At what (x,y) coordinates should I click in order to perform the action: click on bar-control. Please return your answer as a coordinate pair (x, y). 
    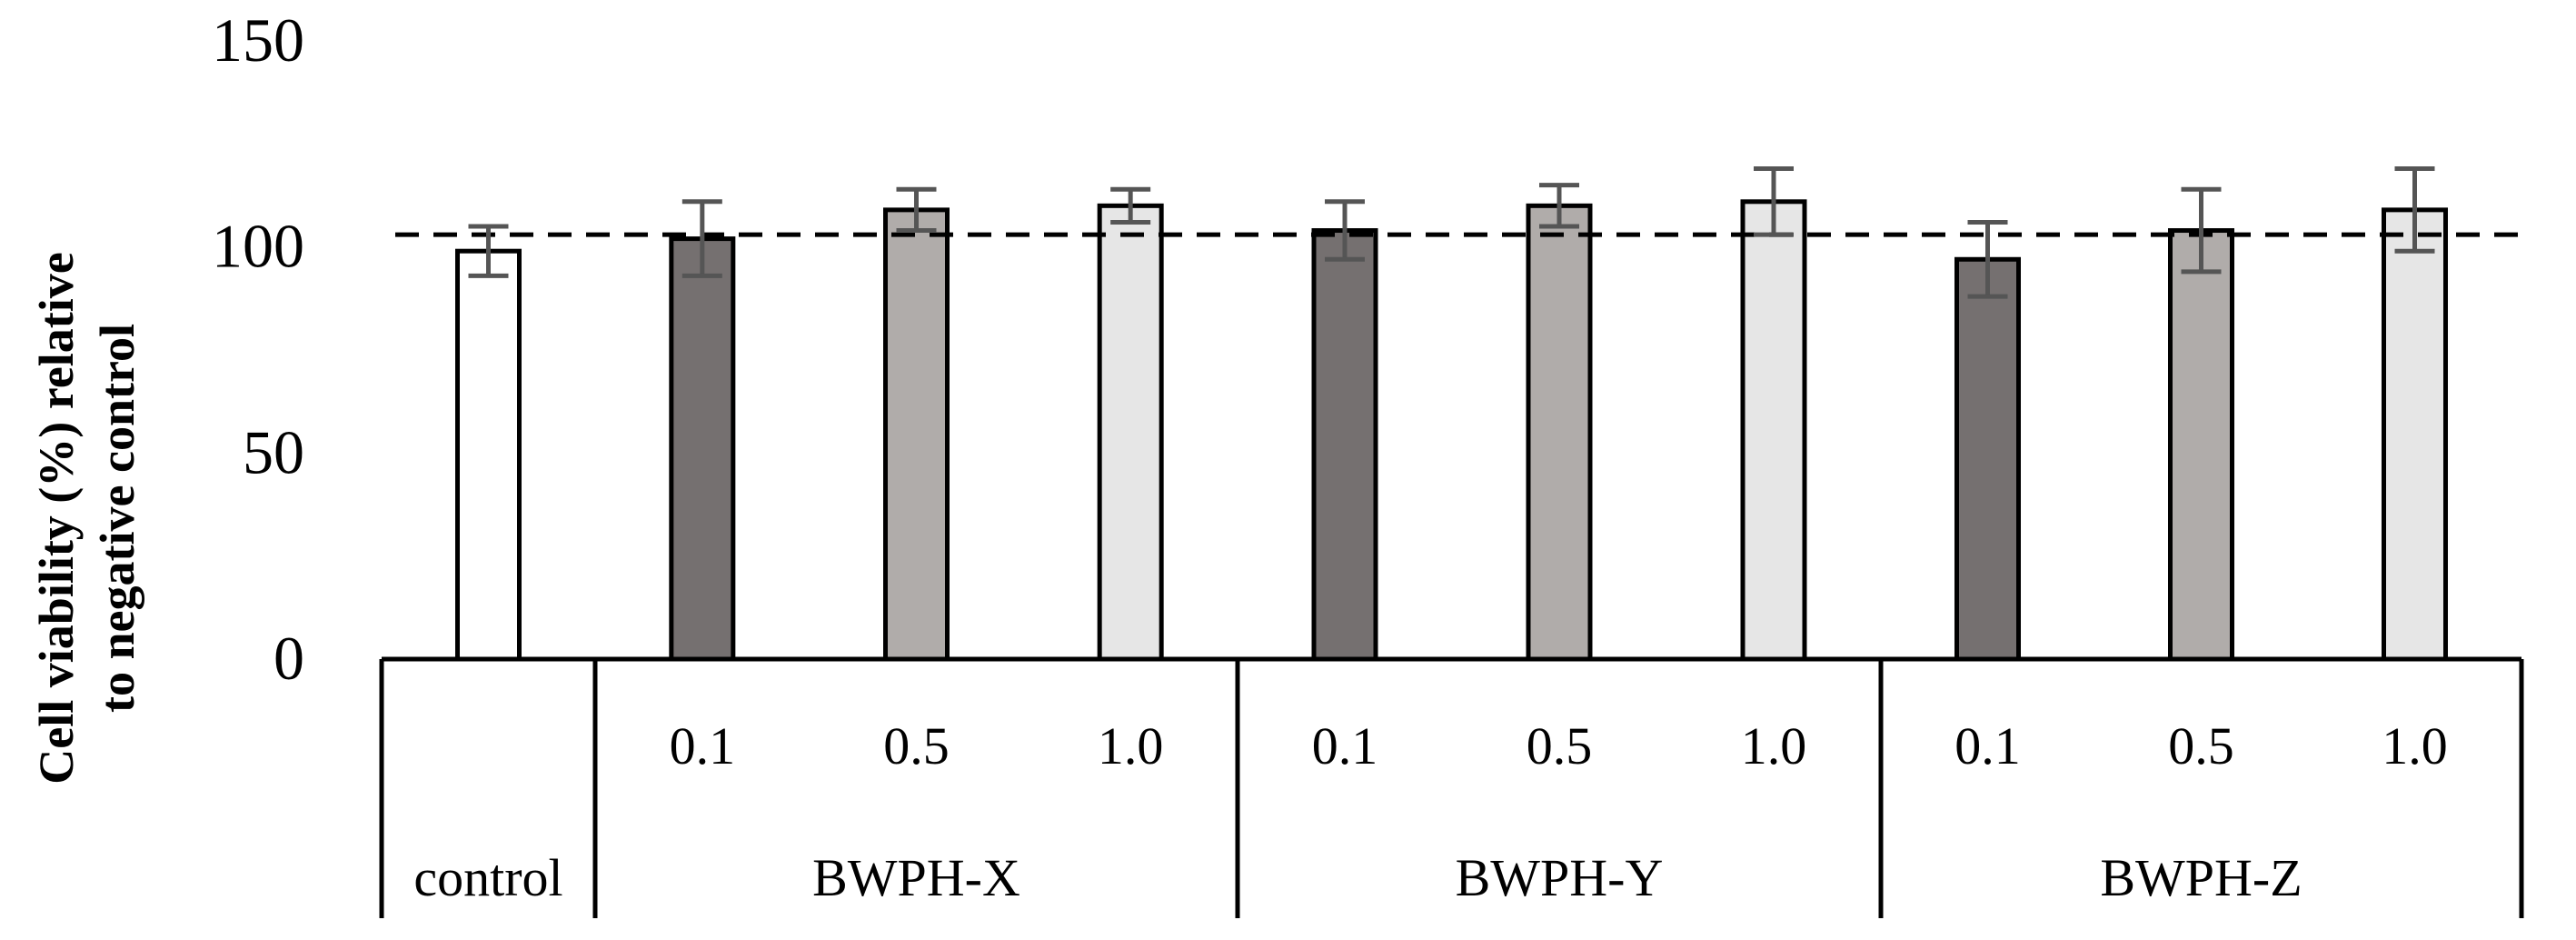
    Looking at the image, I should click on (489, 455).